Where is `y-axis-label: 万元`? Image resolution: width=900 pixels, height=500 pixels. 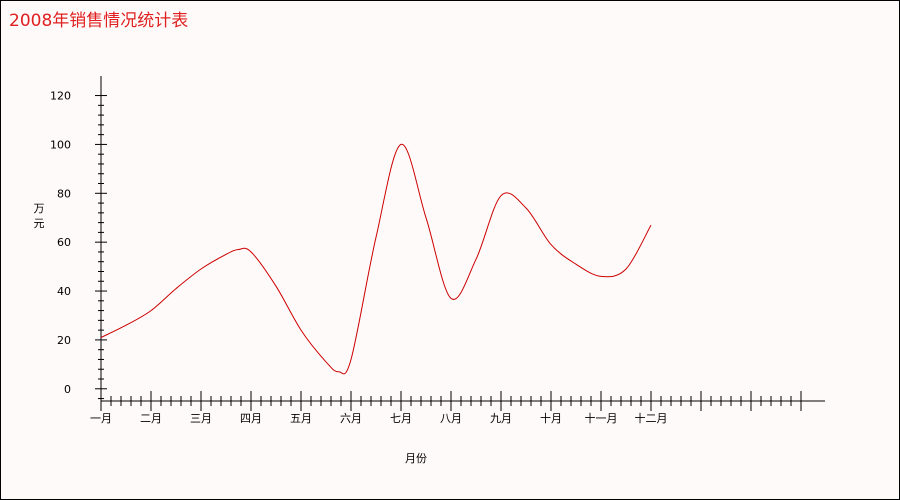 y-axis-label: 万元 is located at coordinates (39, 216).